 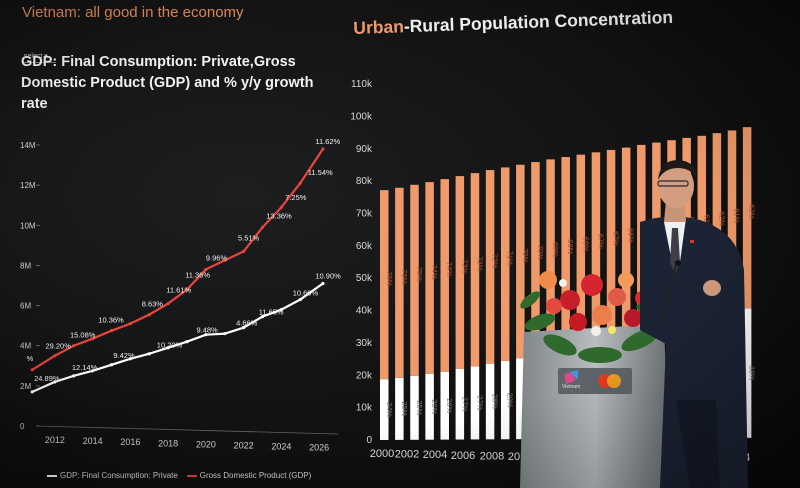 I want to click on gdp-y-tick-label: 0, so click(x=22, y=426).